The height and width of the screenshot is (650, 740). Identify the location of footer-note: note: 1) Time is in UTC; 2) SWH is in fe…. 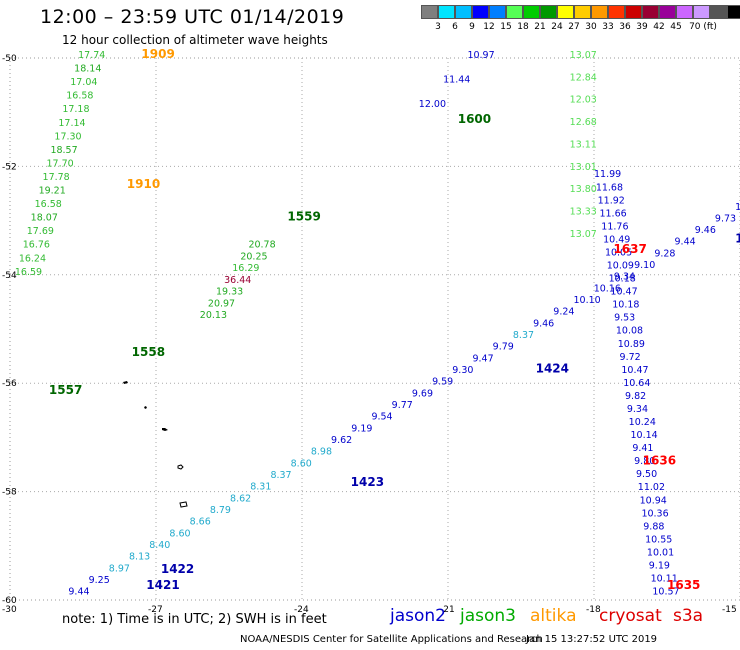
(194, 619).